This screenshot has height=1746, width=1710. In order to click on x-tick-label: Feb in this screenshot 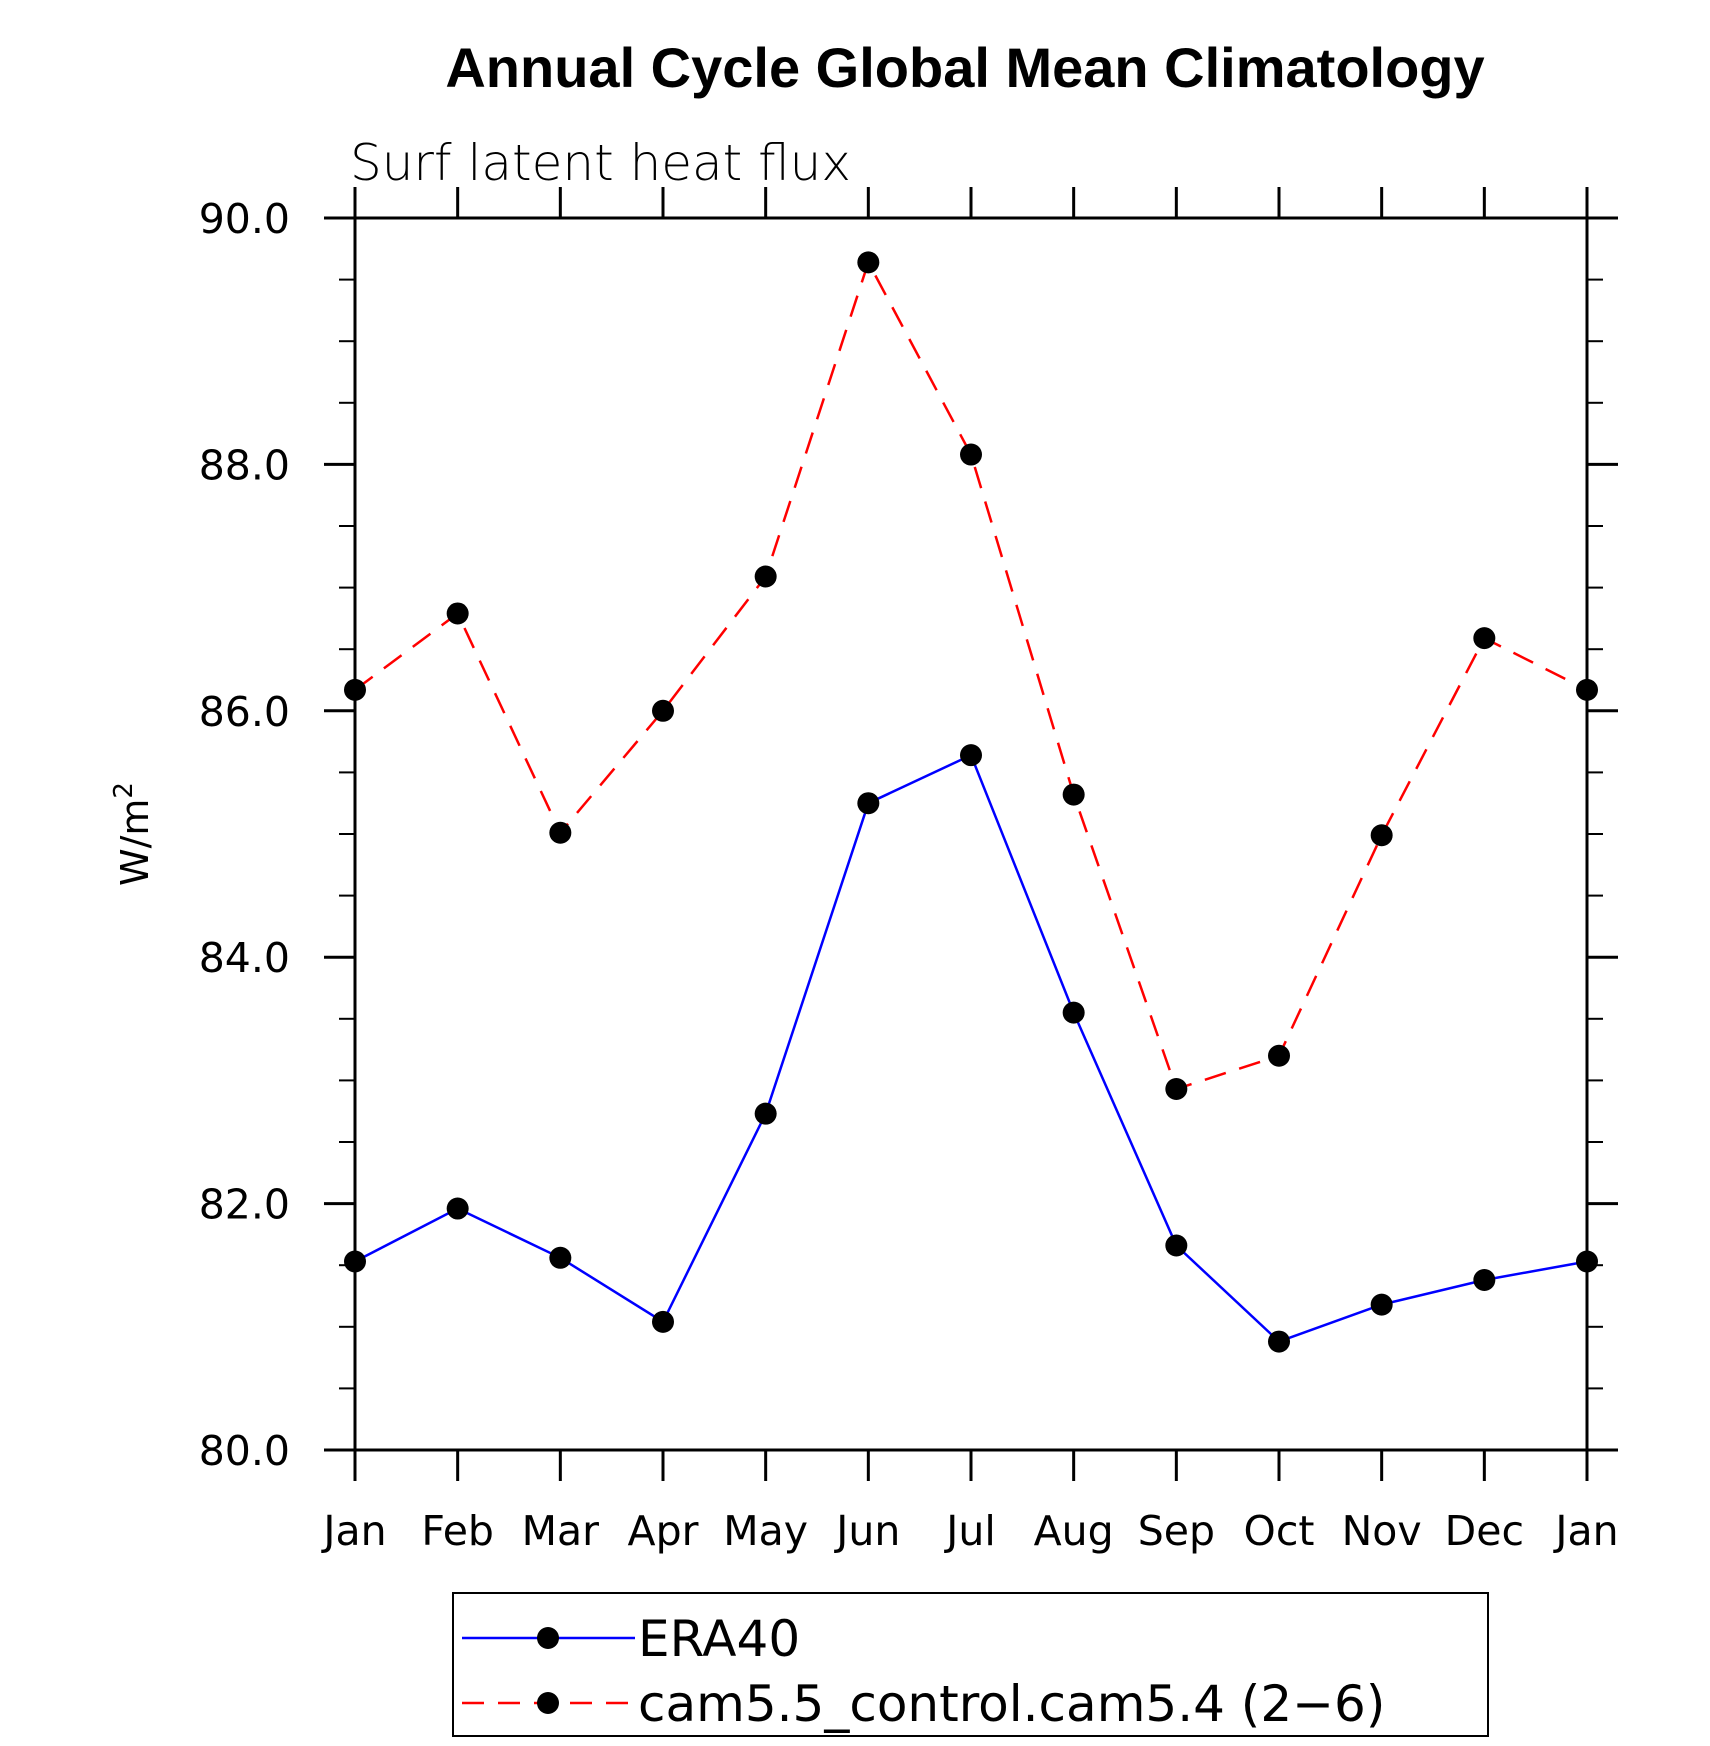, I will do `click(457, 1531)`.